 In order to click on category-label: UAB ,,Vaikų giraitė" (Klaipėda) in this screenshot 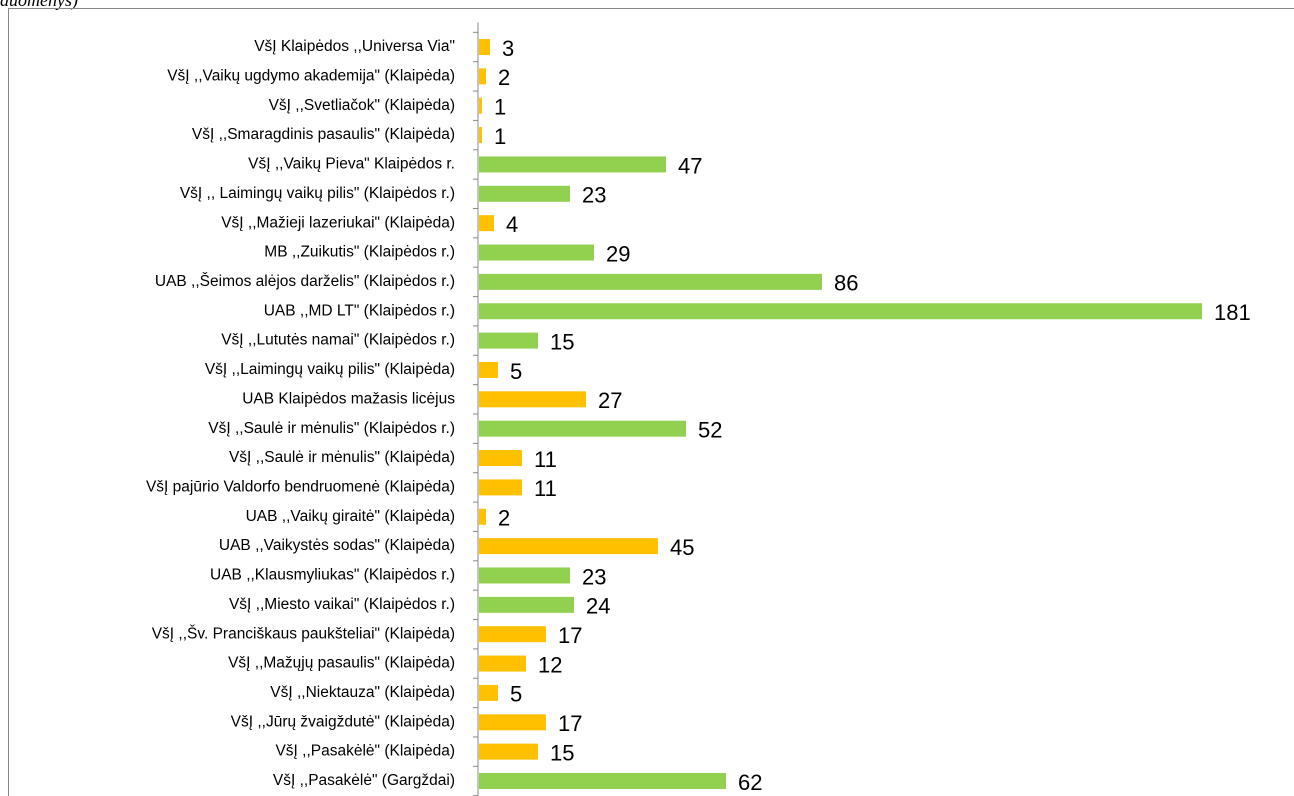, I will do `click(350, 516)`.